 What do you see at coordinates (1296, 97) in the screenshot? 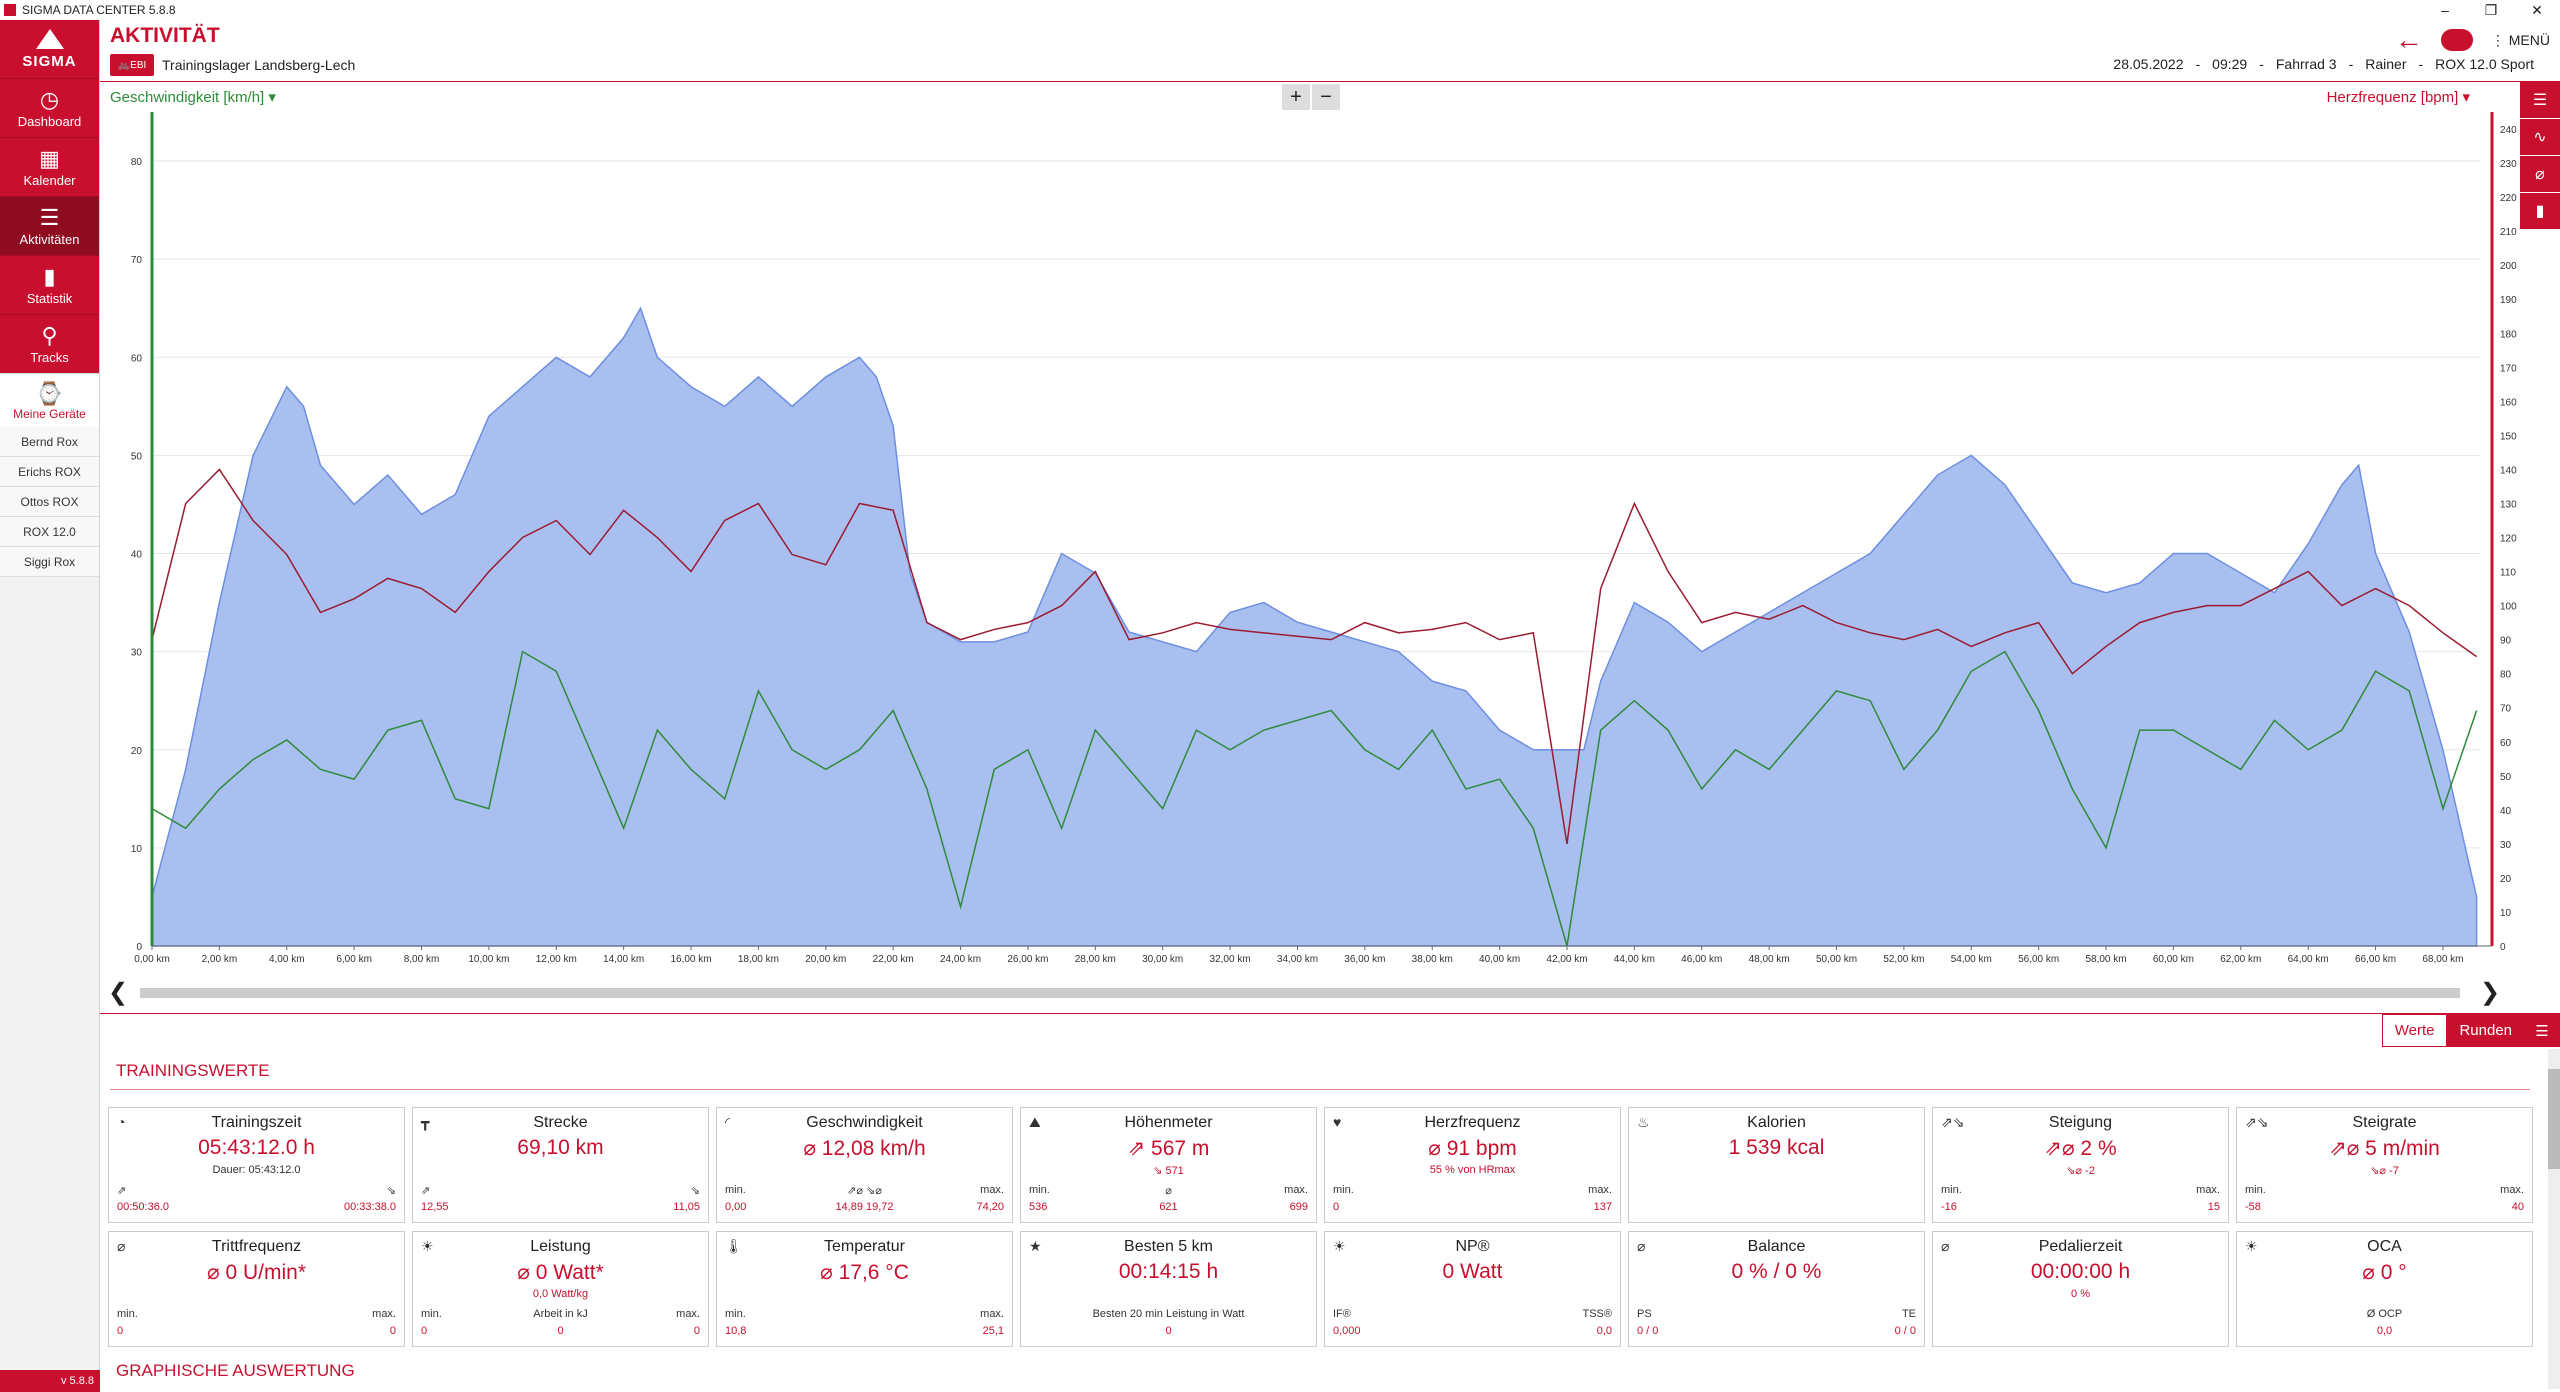
I see `zoom-in-button: +` at bounding box center [1296, 97].